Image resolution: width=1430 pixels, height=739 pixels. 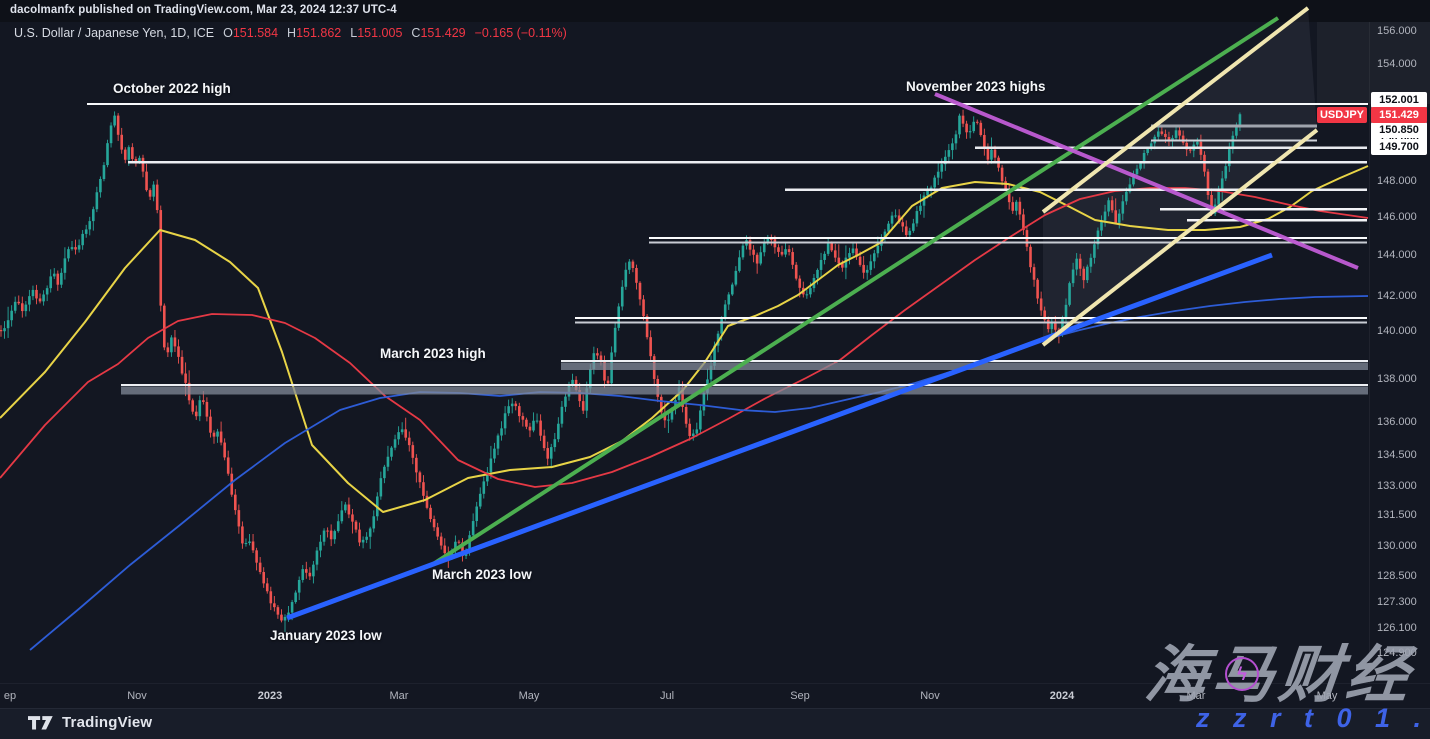 What do you see at coordinates (107, 722) in the screenshot?
I see `tradingview-logo-text: TradingView` at bounding box center [107, 722].